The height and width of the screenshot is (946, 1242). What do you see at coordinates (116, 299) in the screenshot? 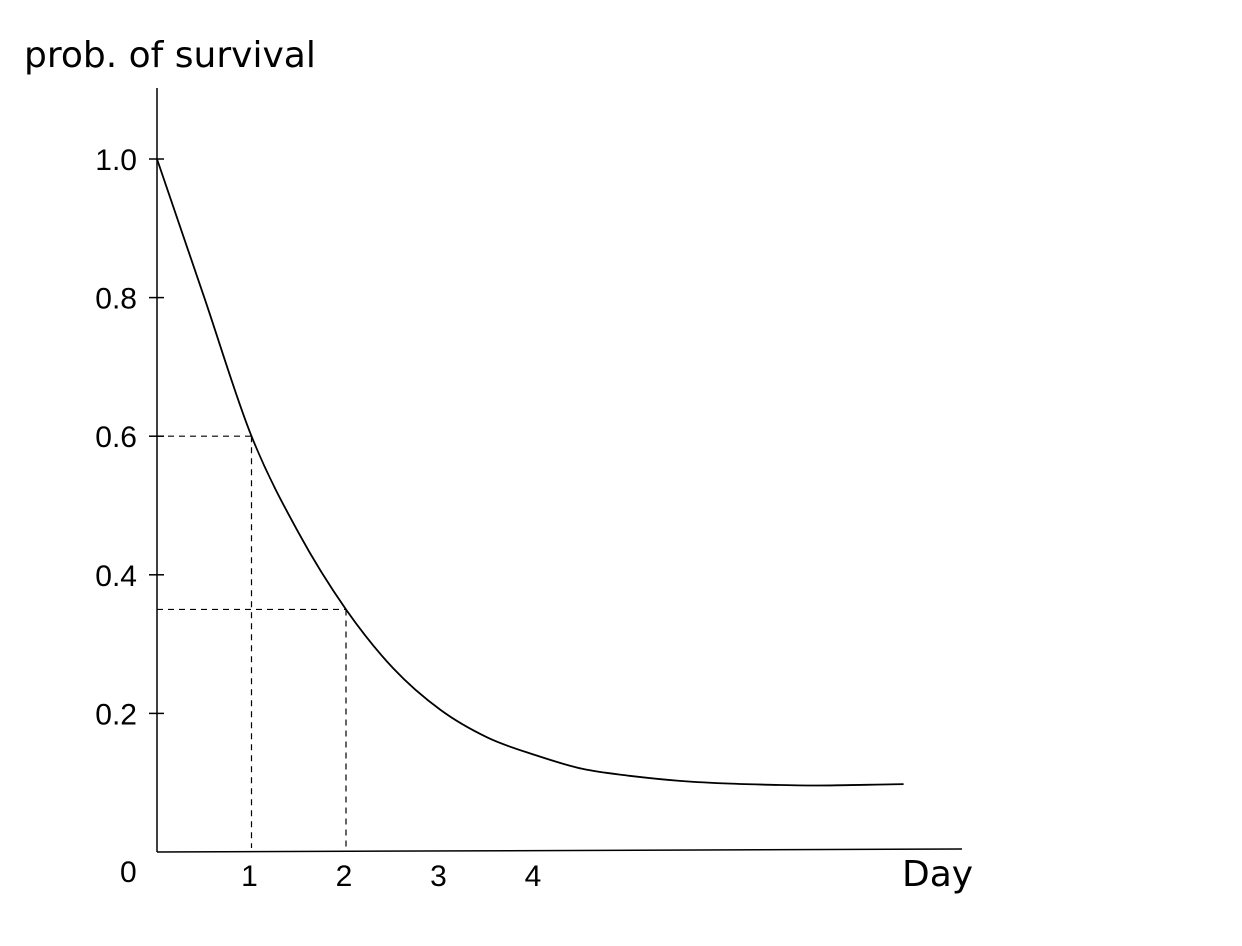
I see `y-tick-label: 0.8` at bounding box center [116, 299].